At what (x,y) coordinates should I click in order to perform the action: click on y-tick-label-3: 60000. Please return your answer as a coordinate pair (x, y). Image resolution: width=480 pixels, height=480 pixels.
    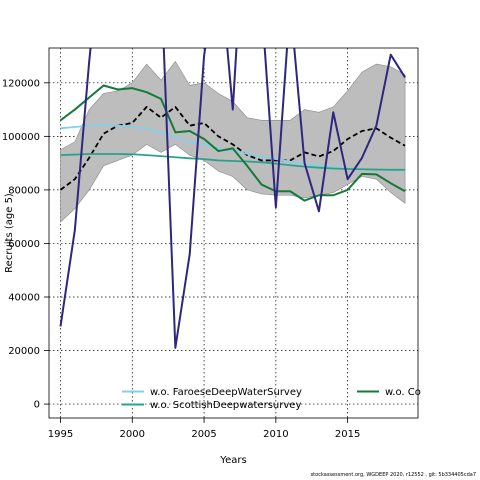
    Looking at the image, I should click on (24, 244).